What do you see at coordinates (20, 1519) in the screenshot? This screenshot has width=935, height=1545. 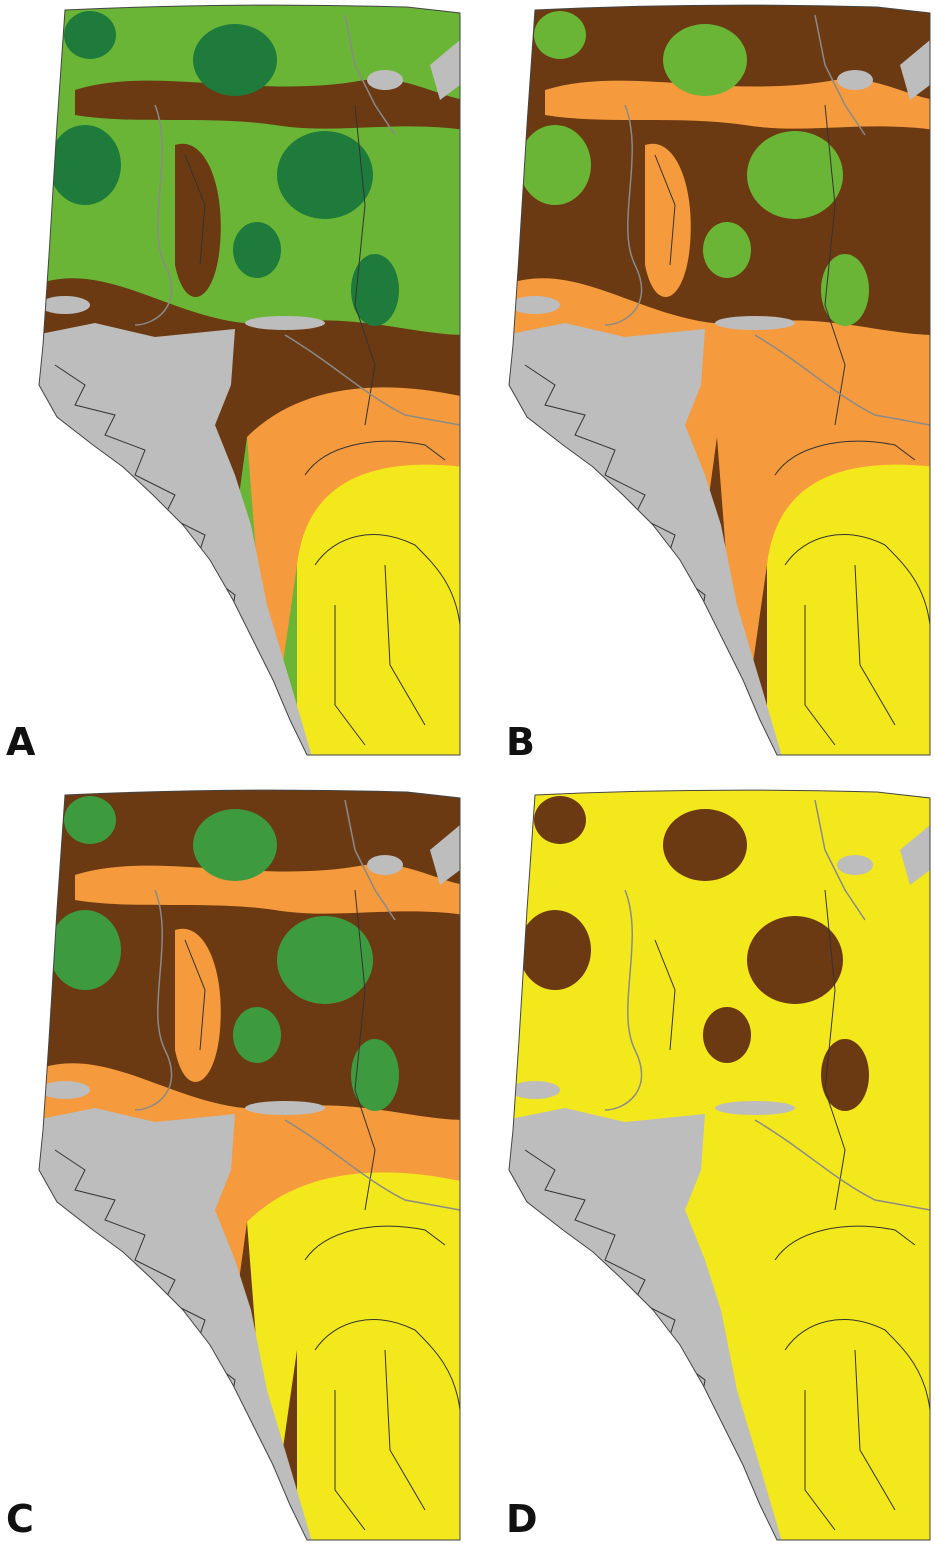 I see `panel-label: C` at bounding box center [20, 1519].